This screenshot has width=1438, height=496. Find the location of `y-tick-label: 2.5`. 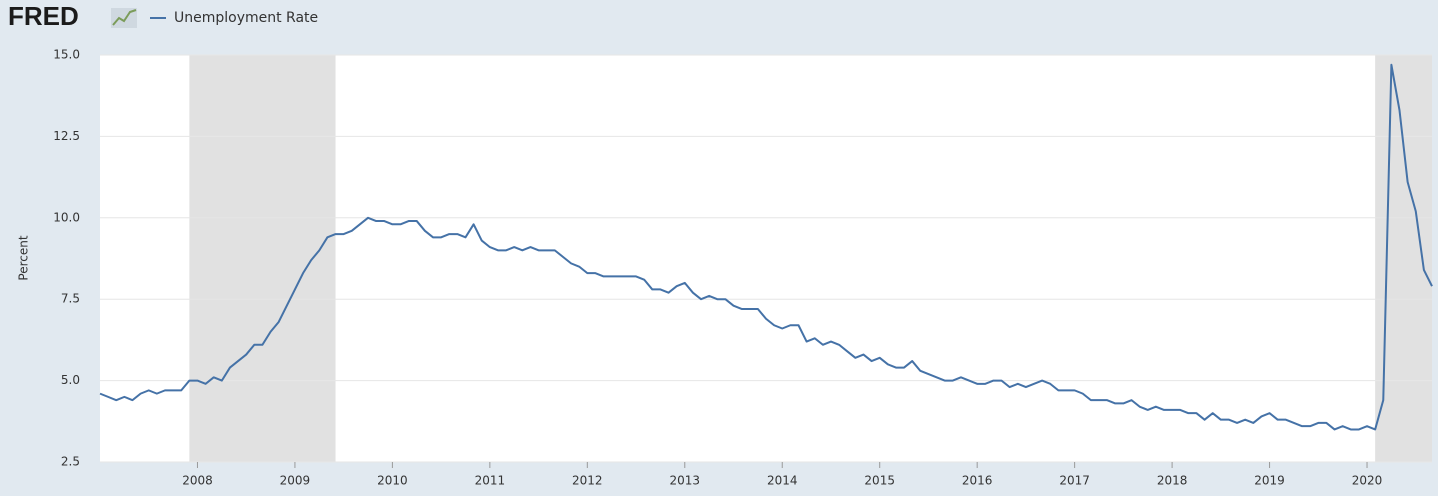

y-tick-label: 2.5 is located at coordinates (70, 462).